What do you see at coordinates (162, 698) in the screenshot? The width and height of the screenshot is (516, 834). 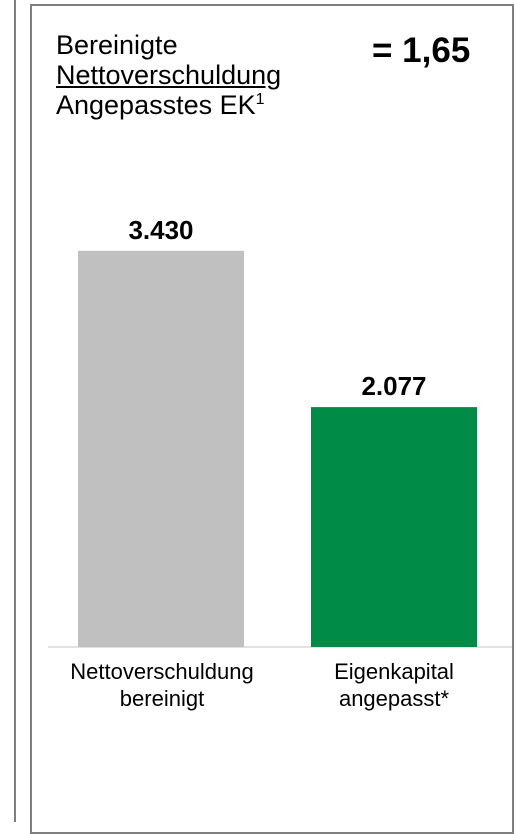 I see `category-label-line: bereinigt` at bounding box center [162, 698].